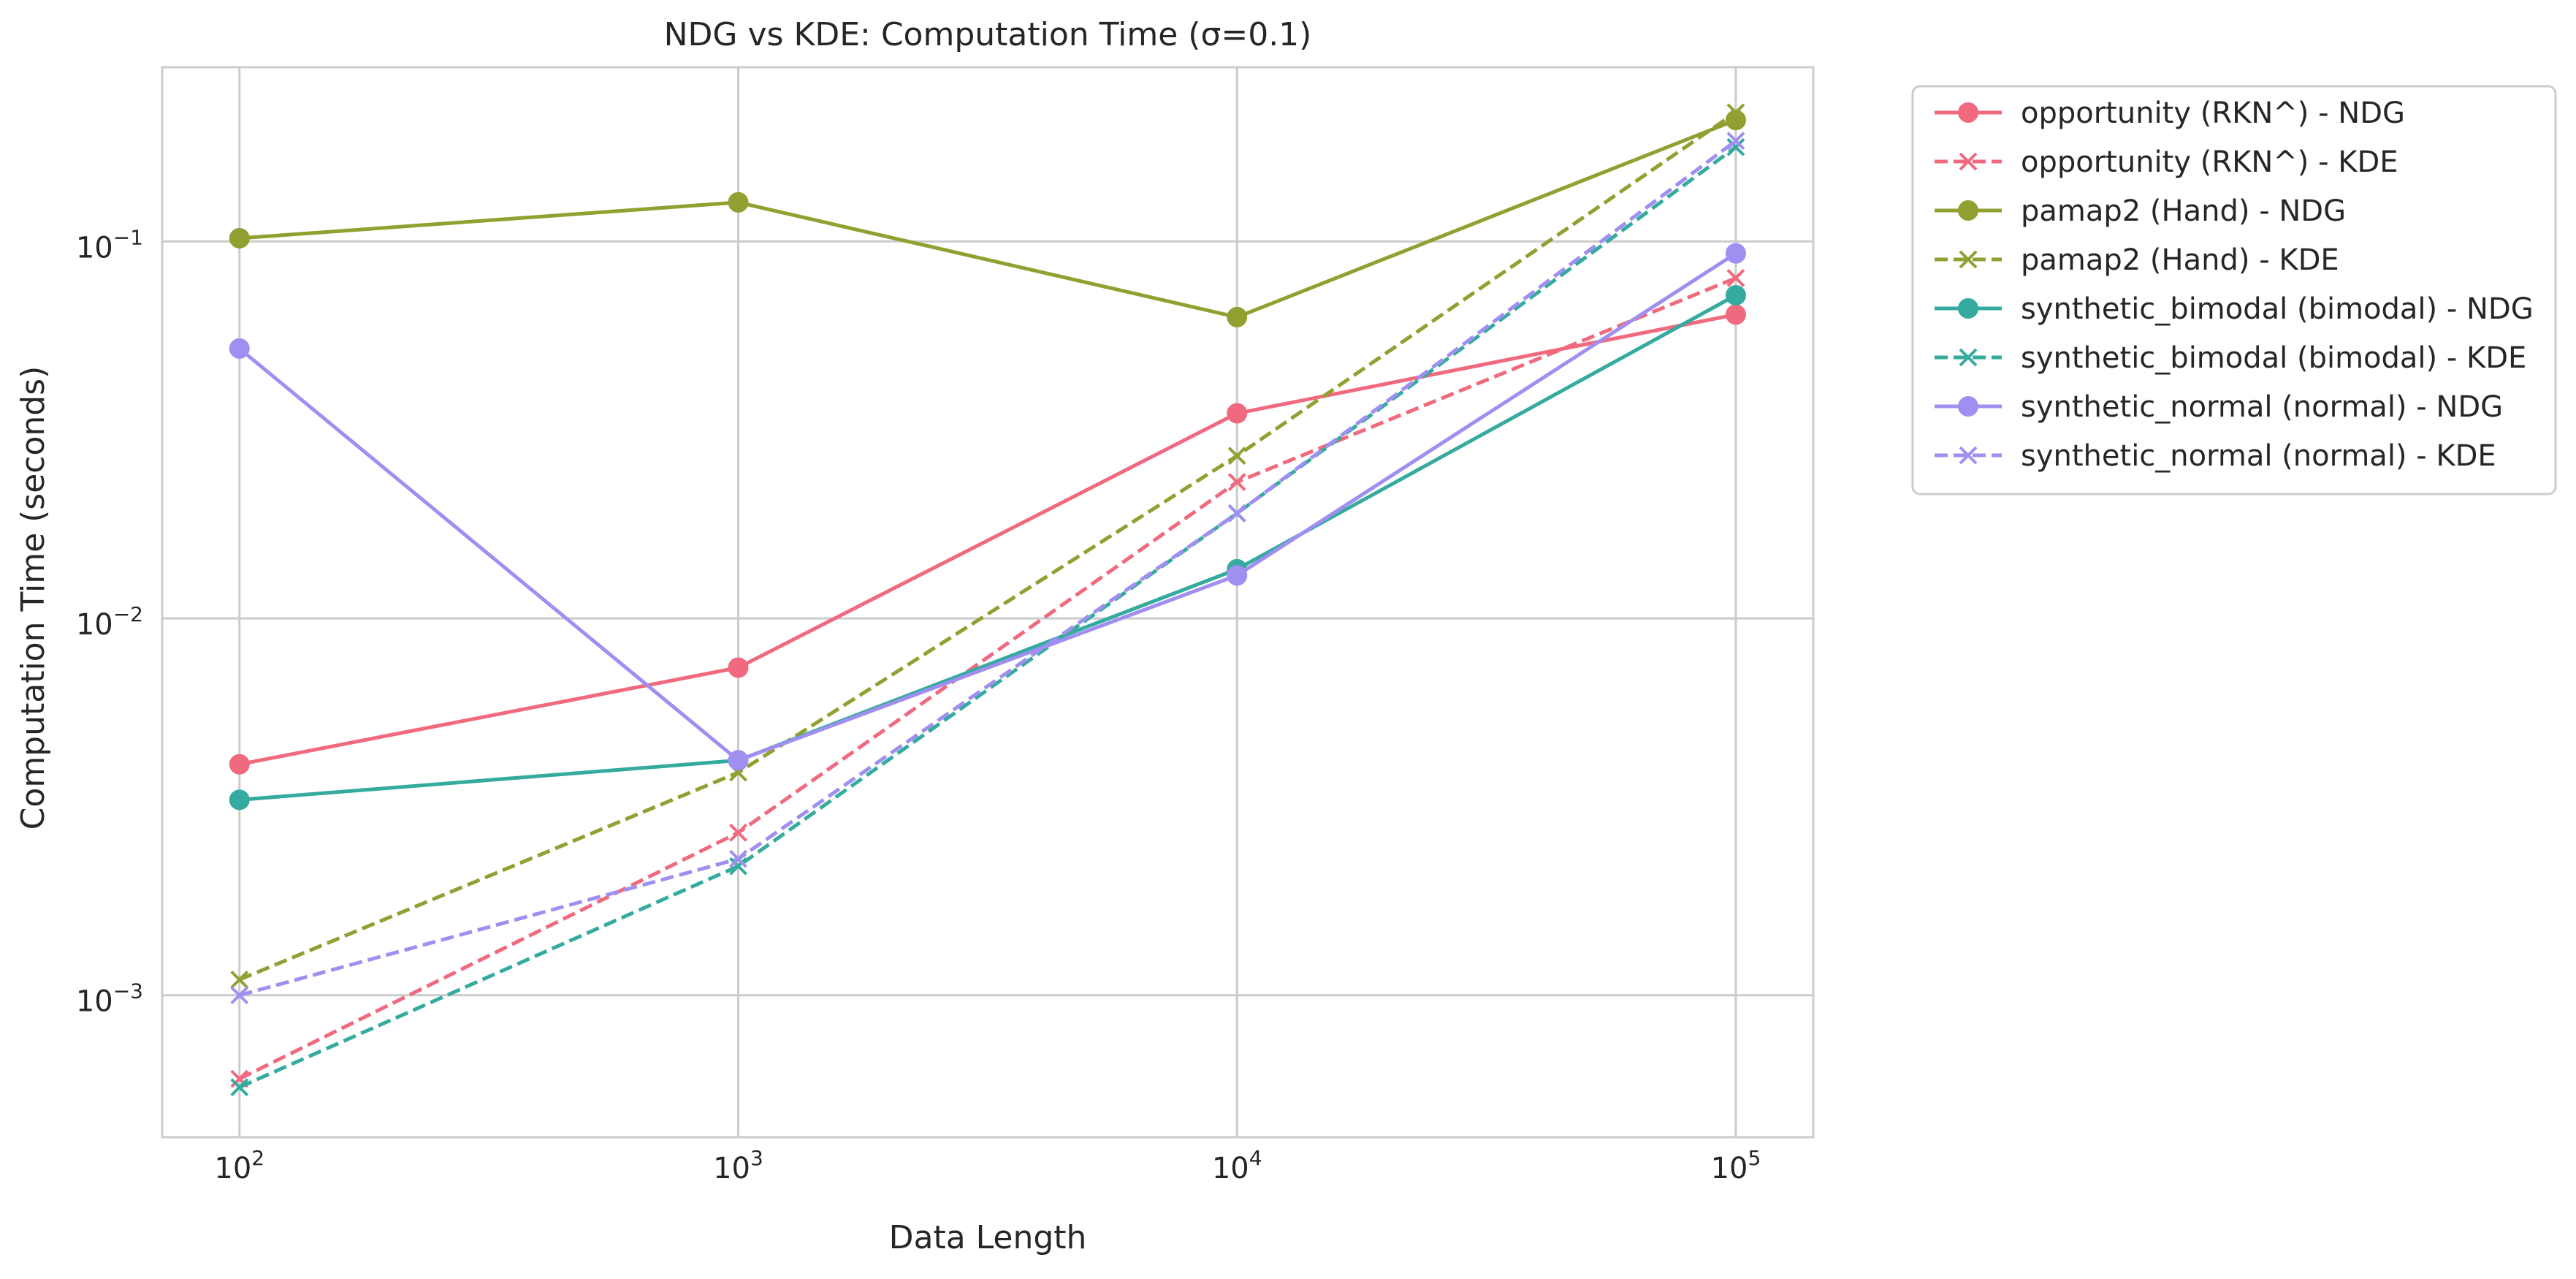  Describe the element at coordinates (1736, 1165) in the screenshot. I see `x-tick-label: 10⁵` at that location.